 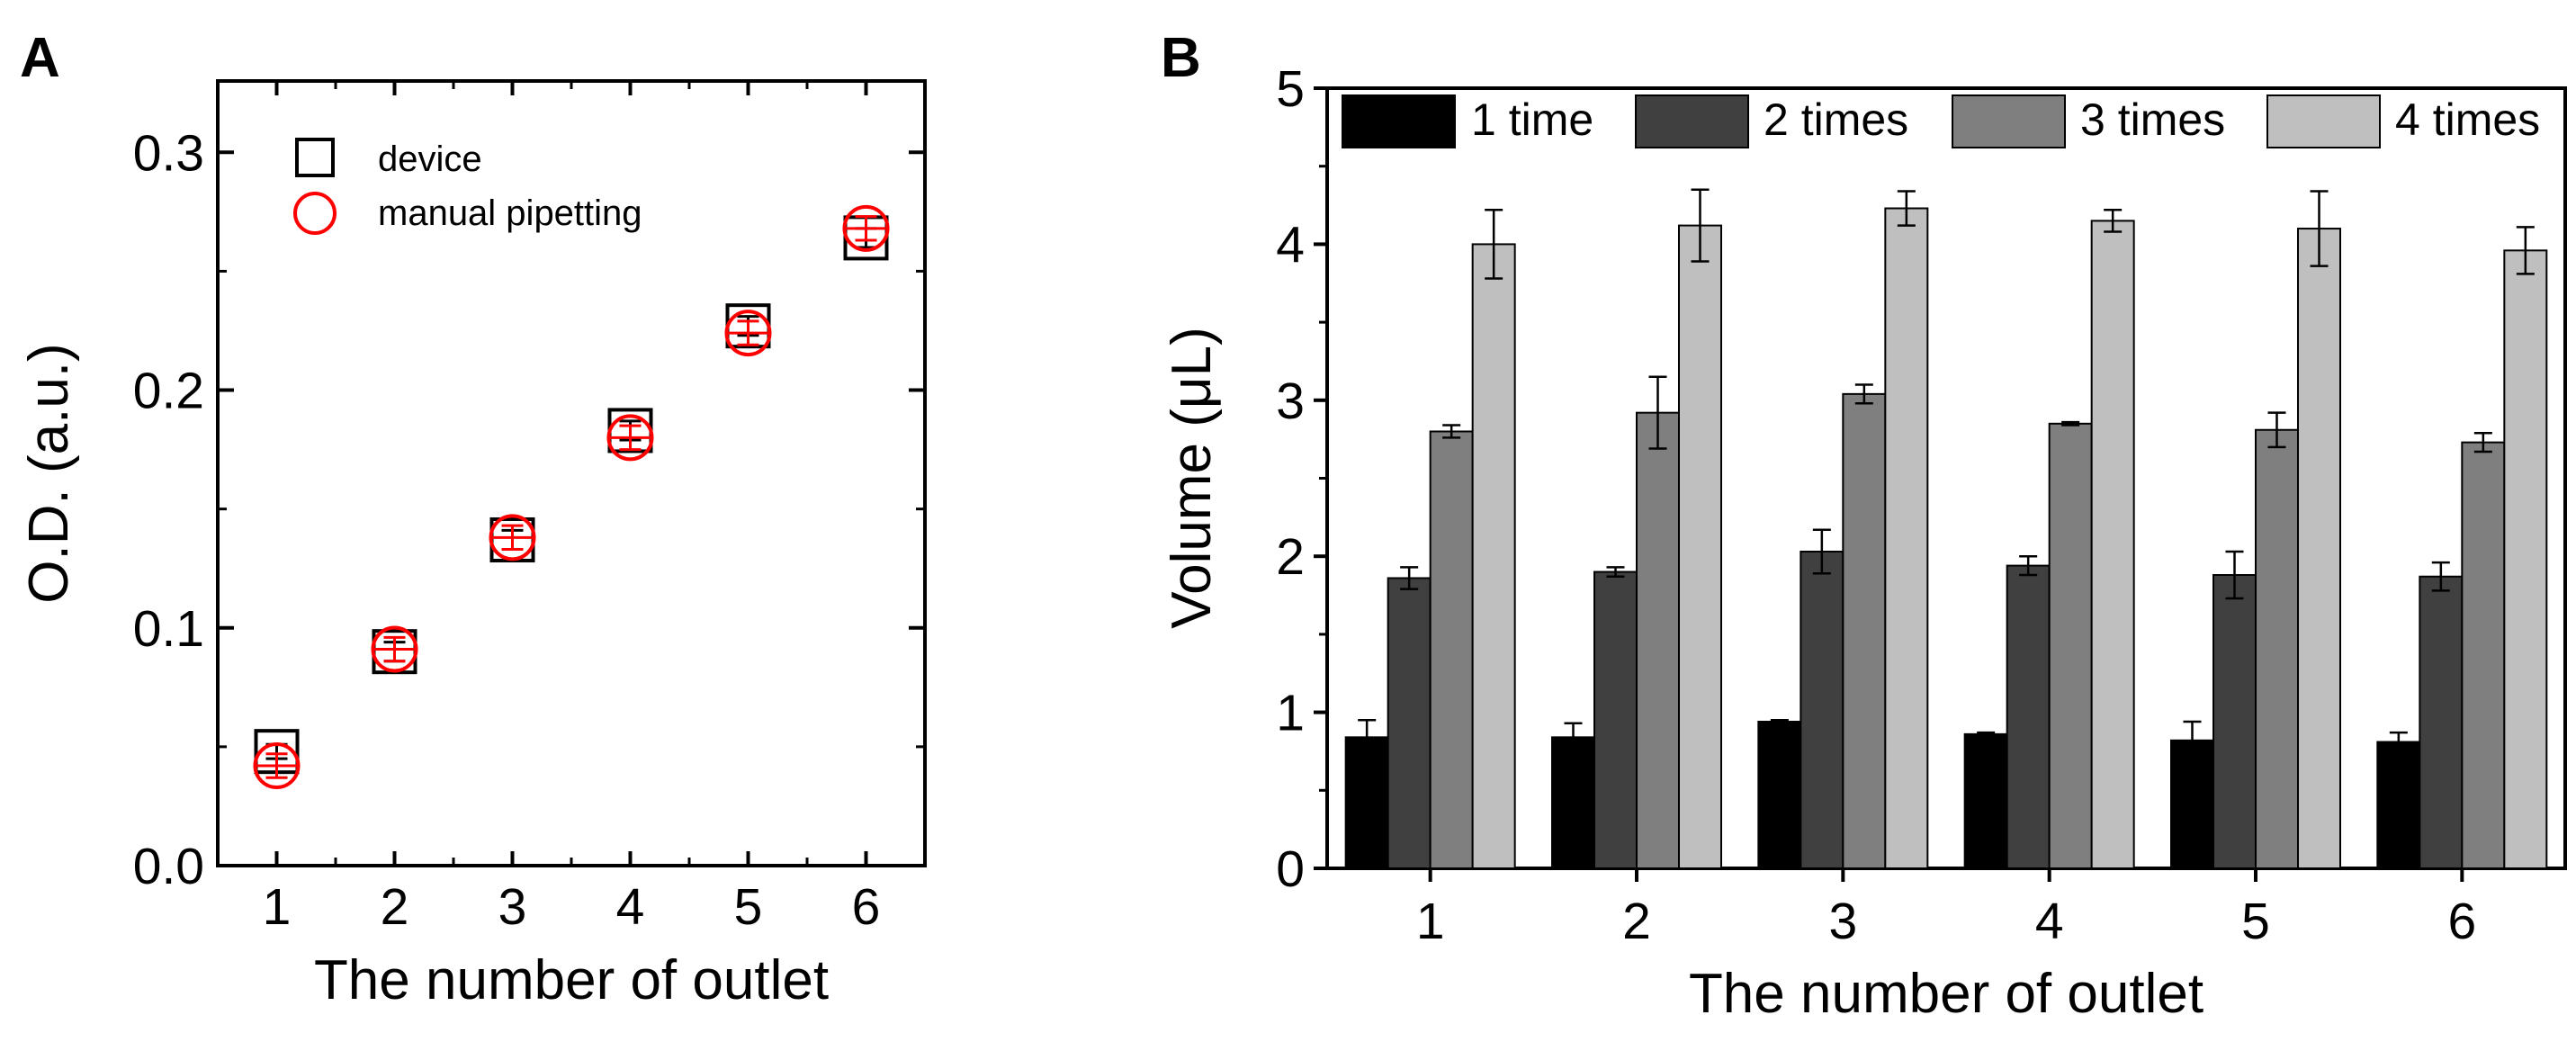 What do you see at coordinates (169, 866) in the screenshot?
I see `y-tick-label: 0.0` at bounding box center [169, 866].